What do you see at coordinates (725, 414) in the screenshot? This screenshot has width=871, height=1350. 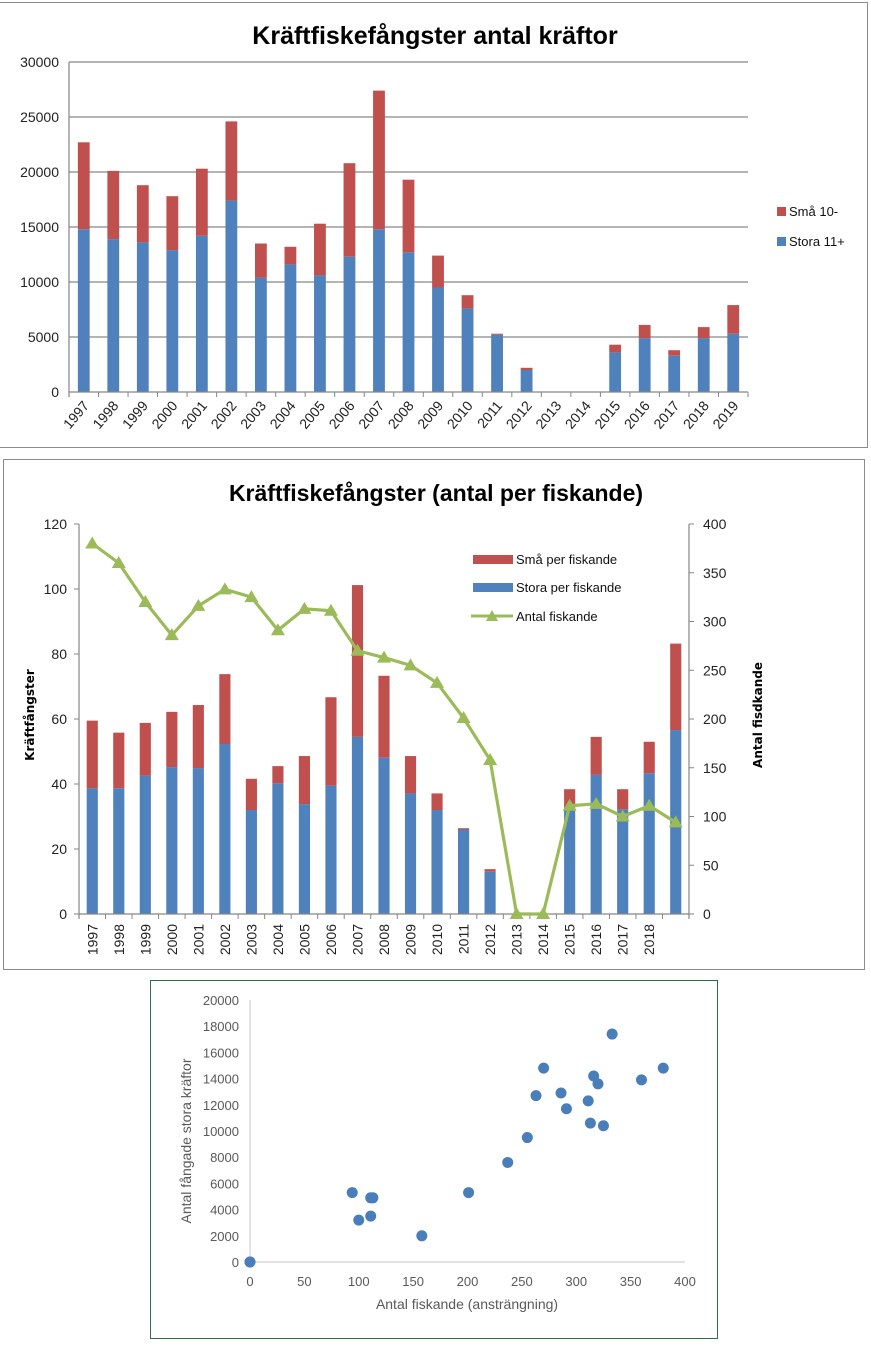 I see `x-tick-label: 2019` at bounding box center [725, 414].